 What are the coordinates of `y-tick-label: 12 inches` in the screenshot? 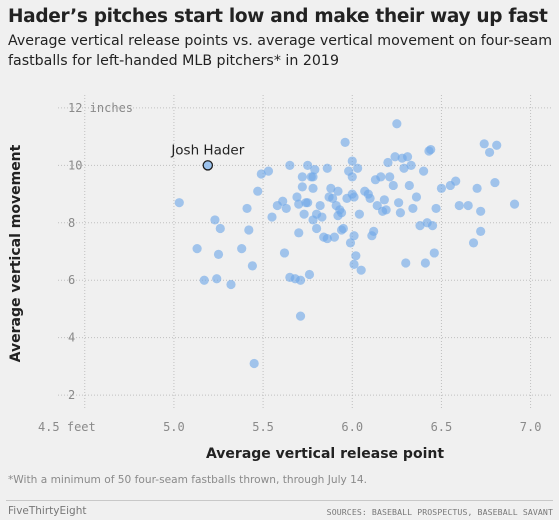 It's located at (100, 108).